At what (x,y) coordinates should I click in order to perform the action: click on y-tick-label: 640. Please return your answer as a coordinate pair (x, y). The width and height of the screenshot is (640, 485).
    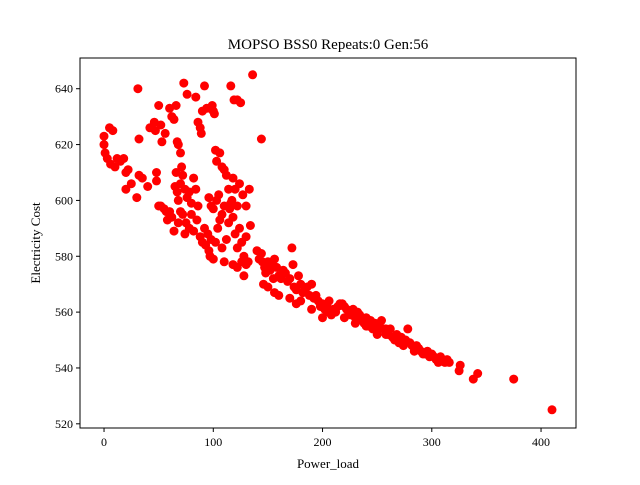
    Looking at the image, I should click on (64, 89).